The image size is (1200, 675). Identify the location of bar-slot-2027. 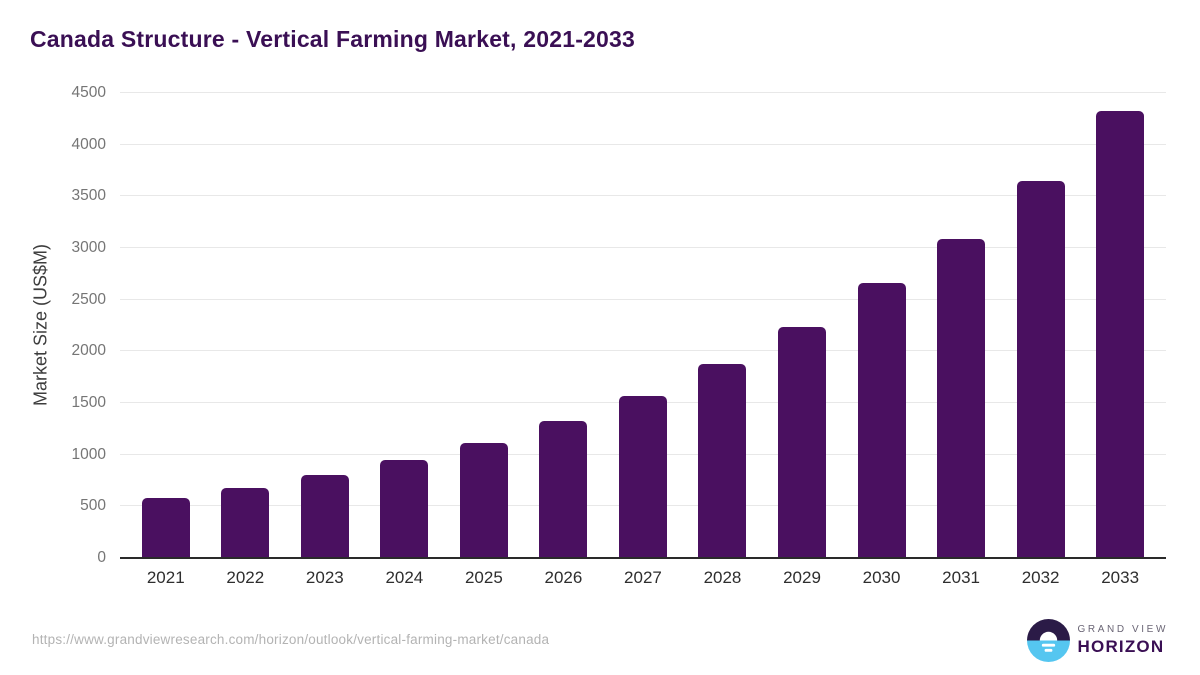
(643, 325).